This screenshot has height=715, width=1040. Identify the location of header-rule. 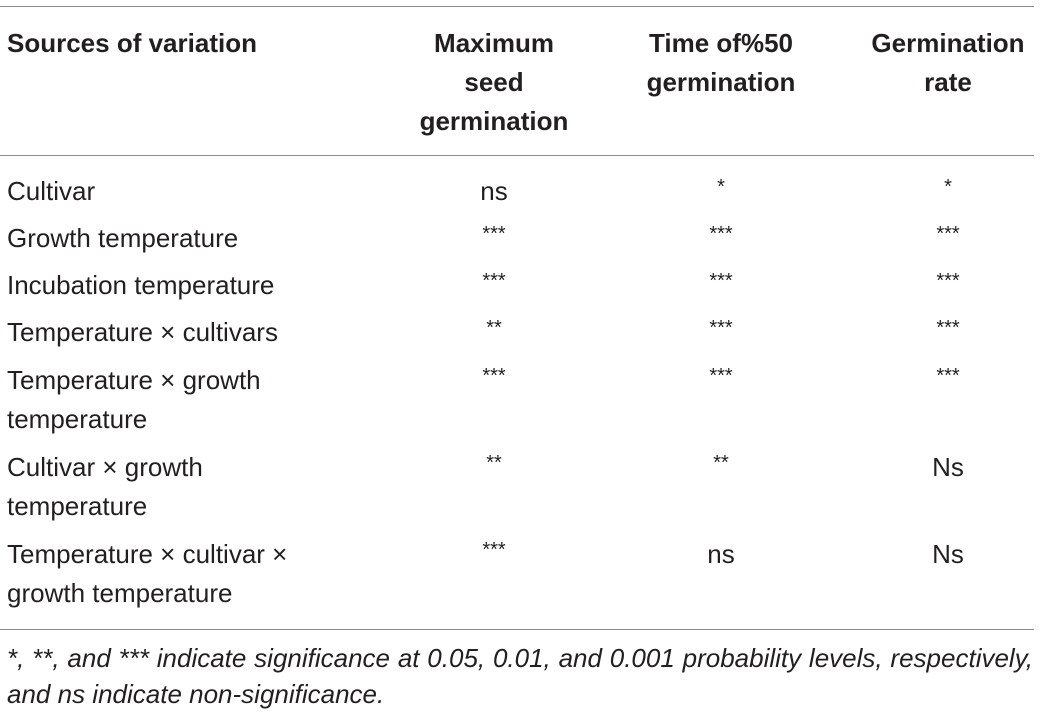
(517, 155).